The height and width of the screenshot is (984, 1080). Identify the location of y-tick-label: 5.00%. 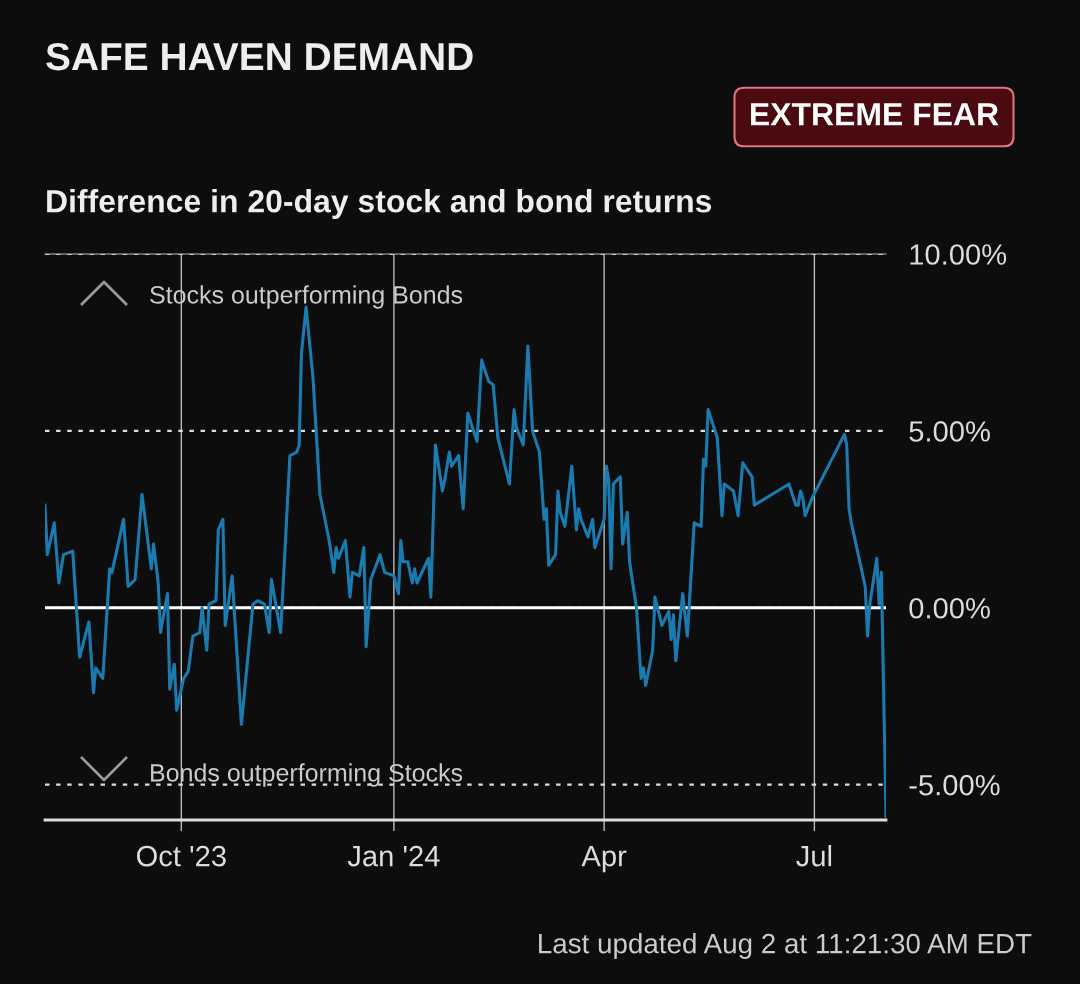
(949, 431).